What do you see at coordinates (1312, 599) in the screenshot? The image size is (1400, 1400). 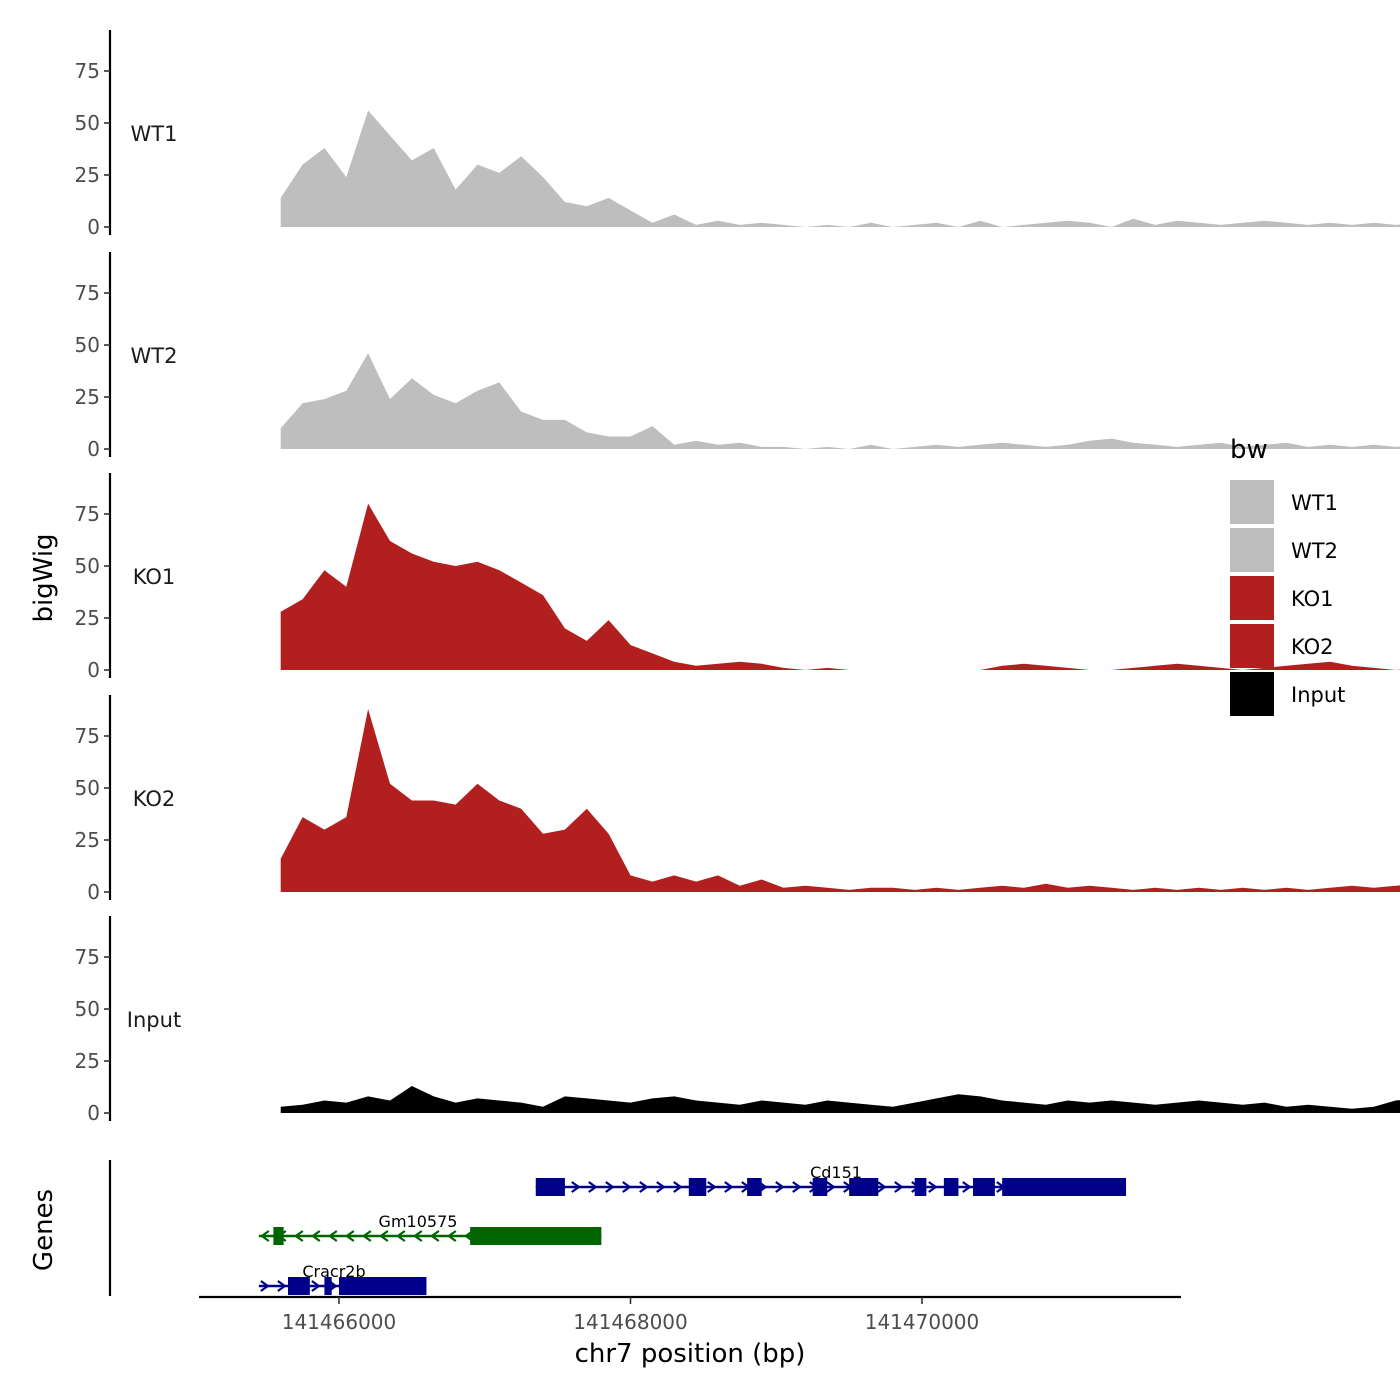 I see `legend-label-ko1: KO1` at bounding box center [1312, 599].